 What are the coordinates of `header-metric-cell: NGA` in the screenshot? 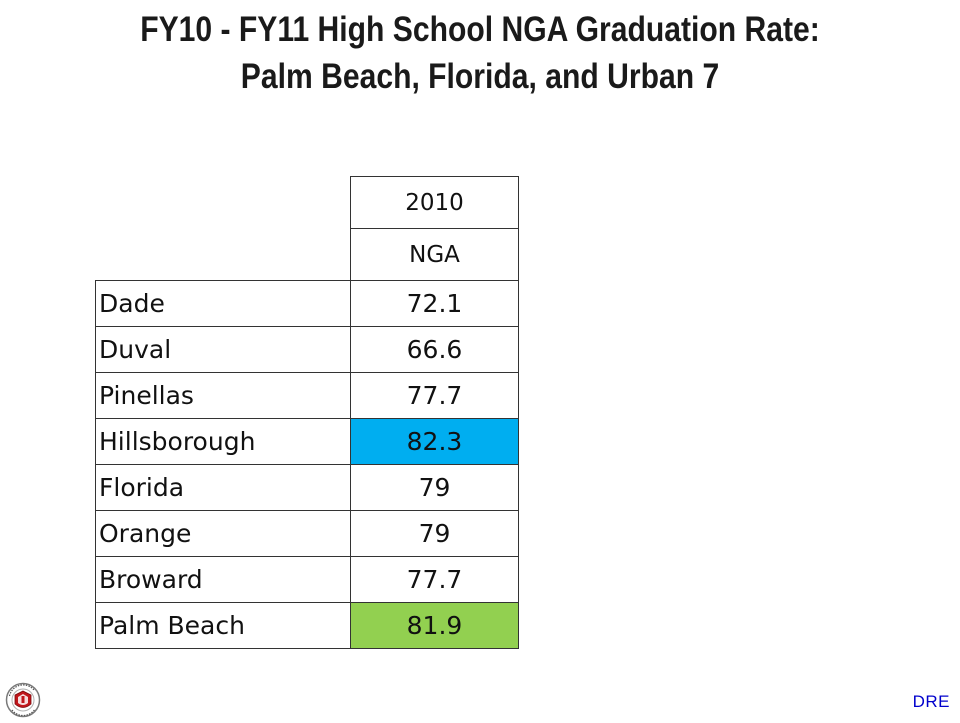 It's located at (434, 254).